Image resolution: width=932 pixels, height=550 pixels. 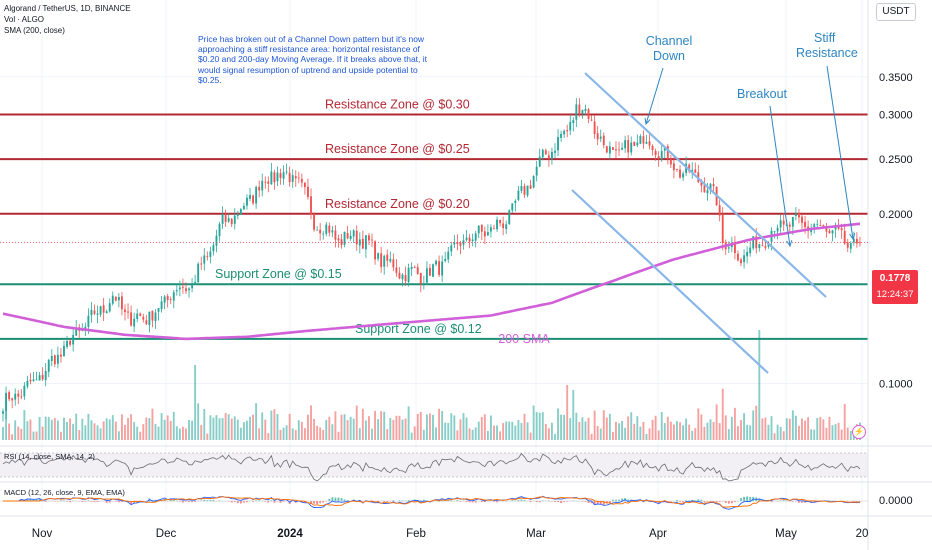 What do you see at coordinates (896, 12) in the screenshot?
I see `currency-button: USDT` at bounding box center [896, 12].